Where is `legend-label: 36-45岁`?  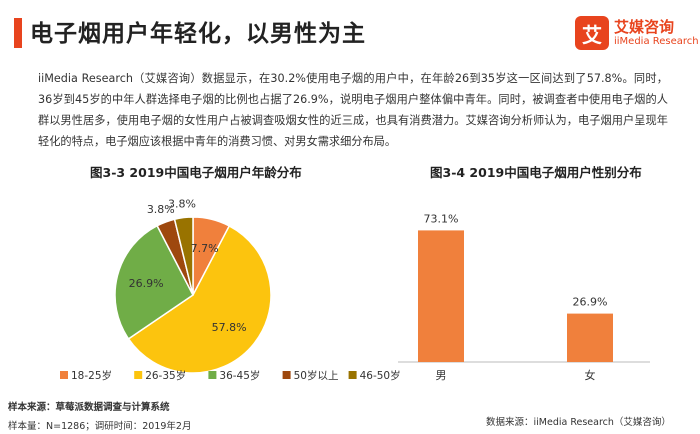
legend-label: 36-45岁 is located at coordinates (239, 375).